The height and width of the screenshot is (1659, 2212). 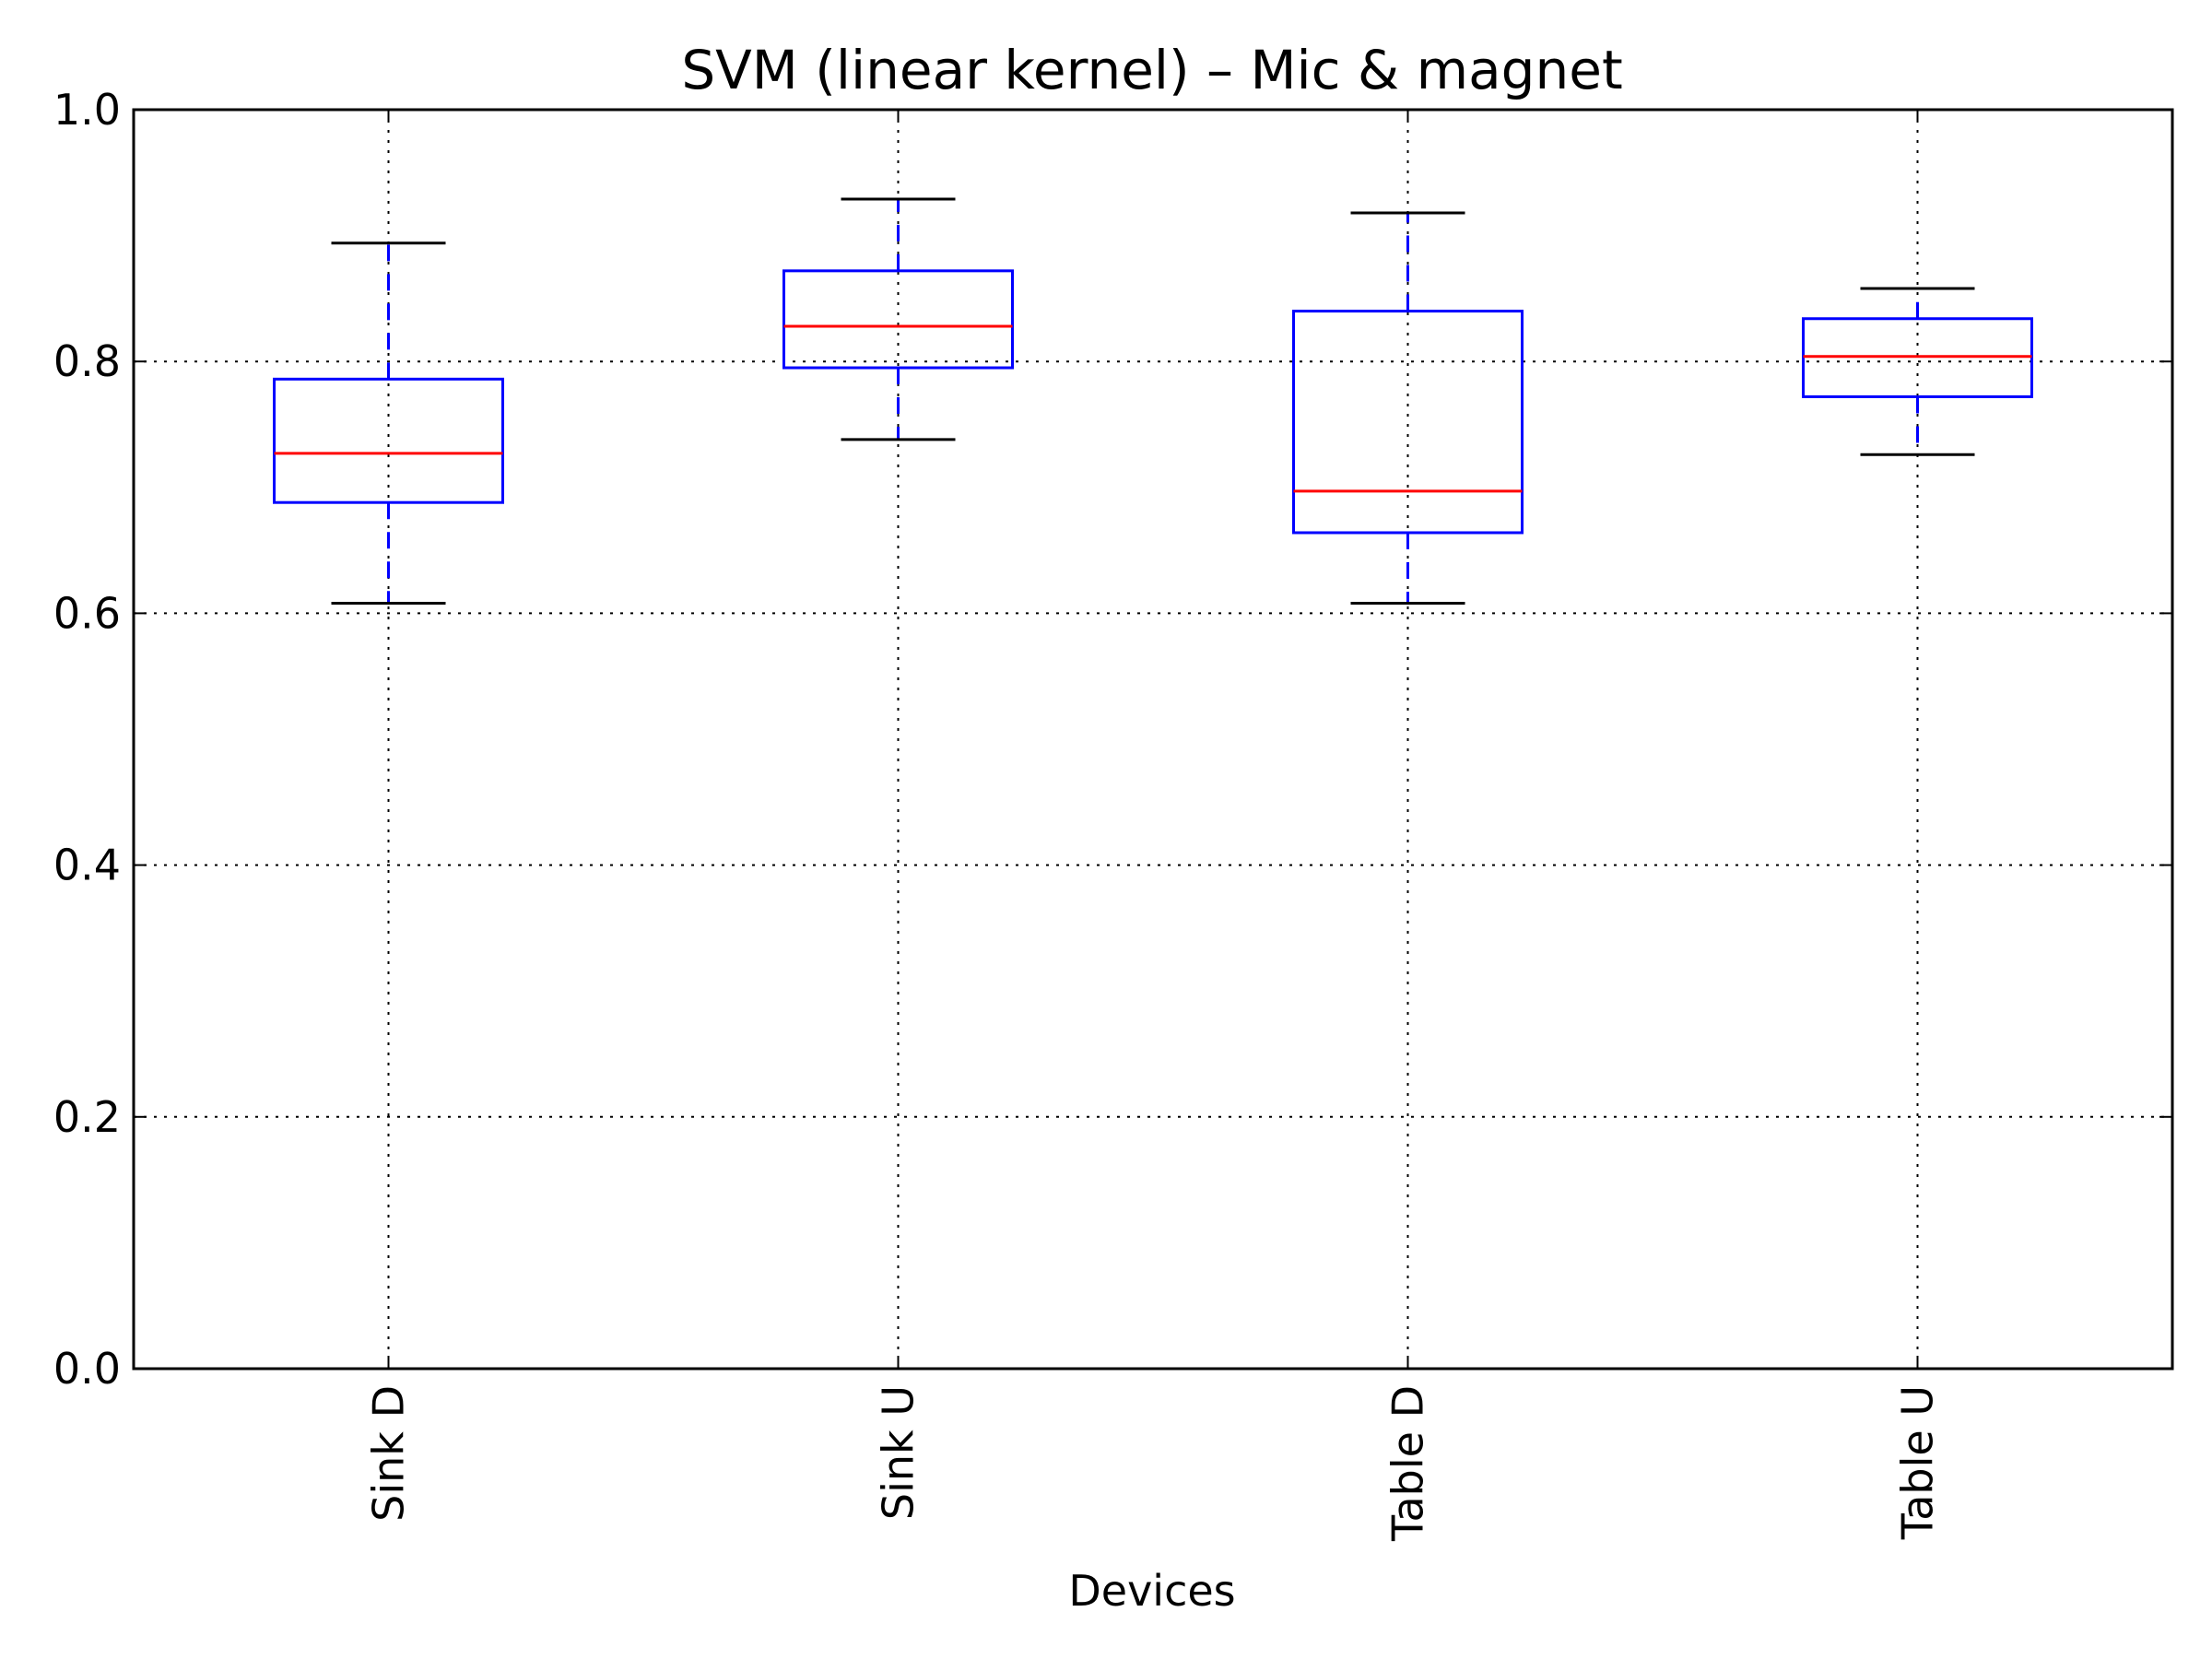 What do you see at coordinates (899, 1452) in the screenshot?
I see `x-tick-label: Sink U` at bounding box center [899, 1452].